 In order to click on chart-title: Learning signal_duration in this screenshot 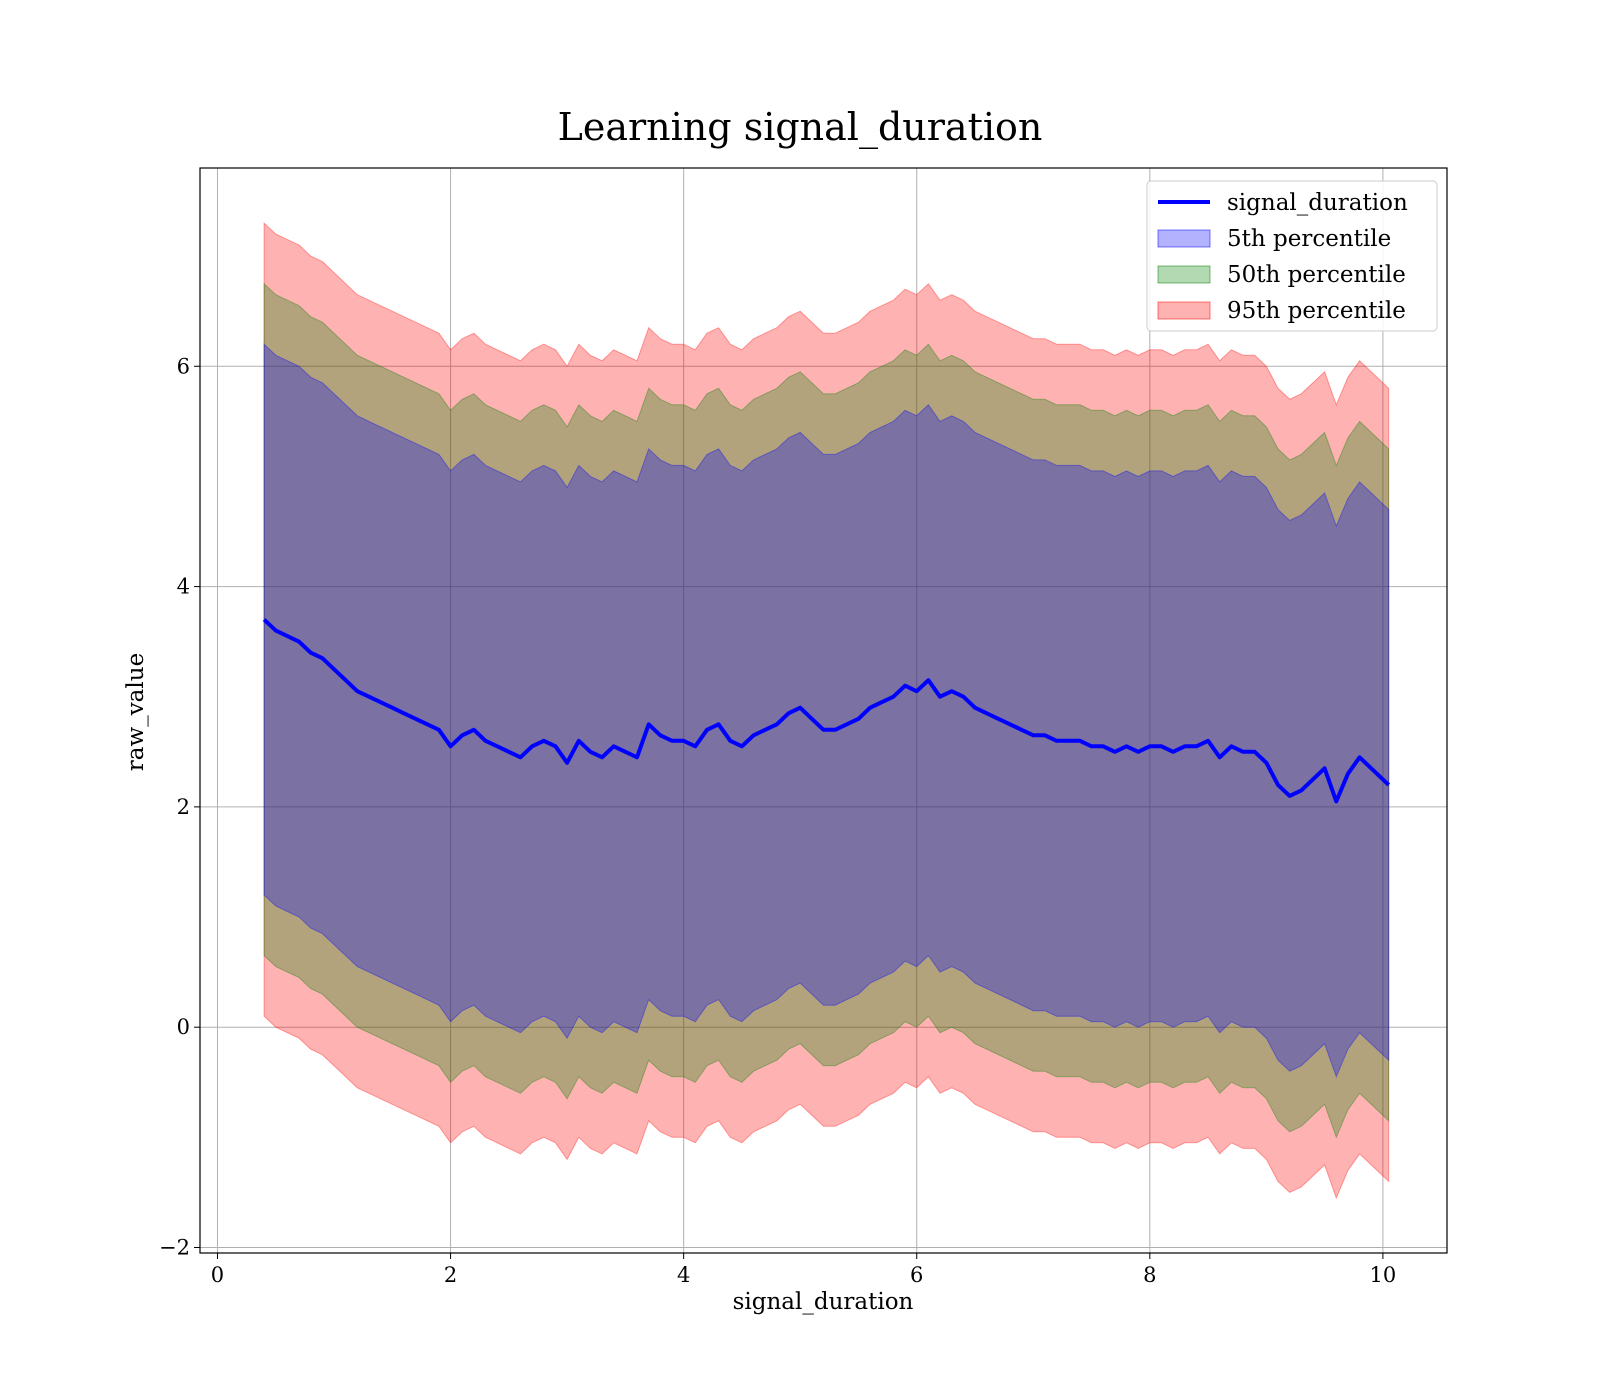, I will do `click(800, 127)`.